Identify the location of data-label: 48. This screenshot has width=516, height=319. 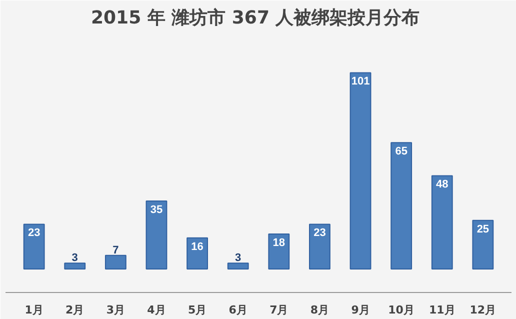
(442, 184).